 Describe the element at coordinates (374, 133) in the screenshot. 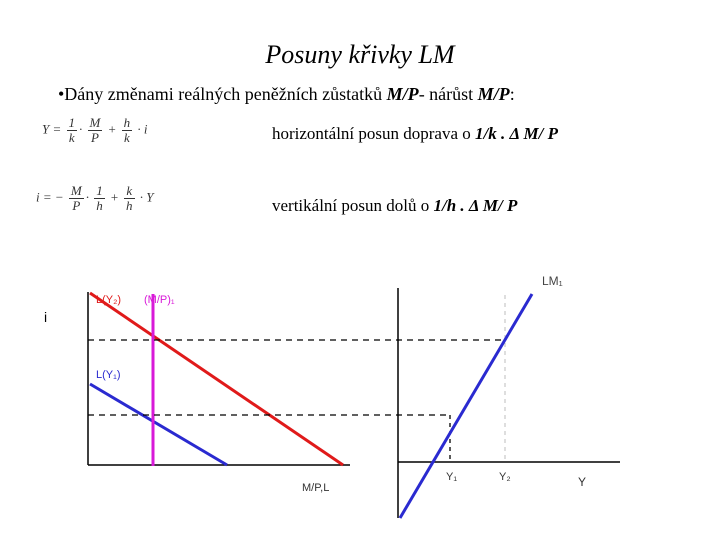

I see `desc1-text: horizontální posun doprava o` at that location.